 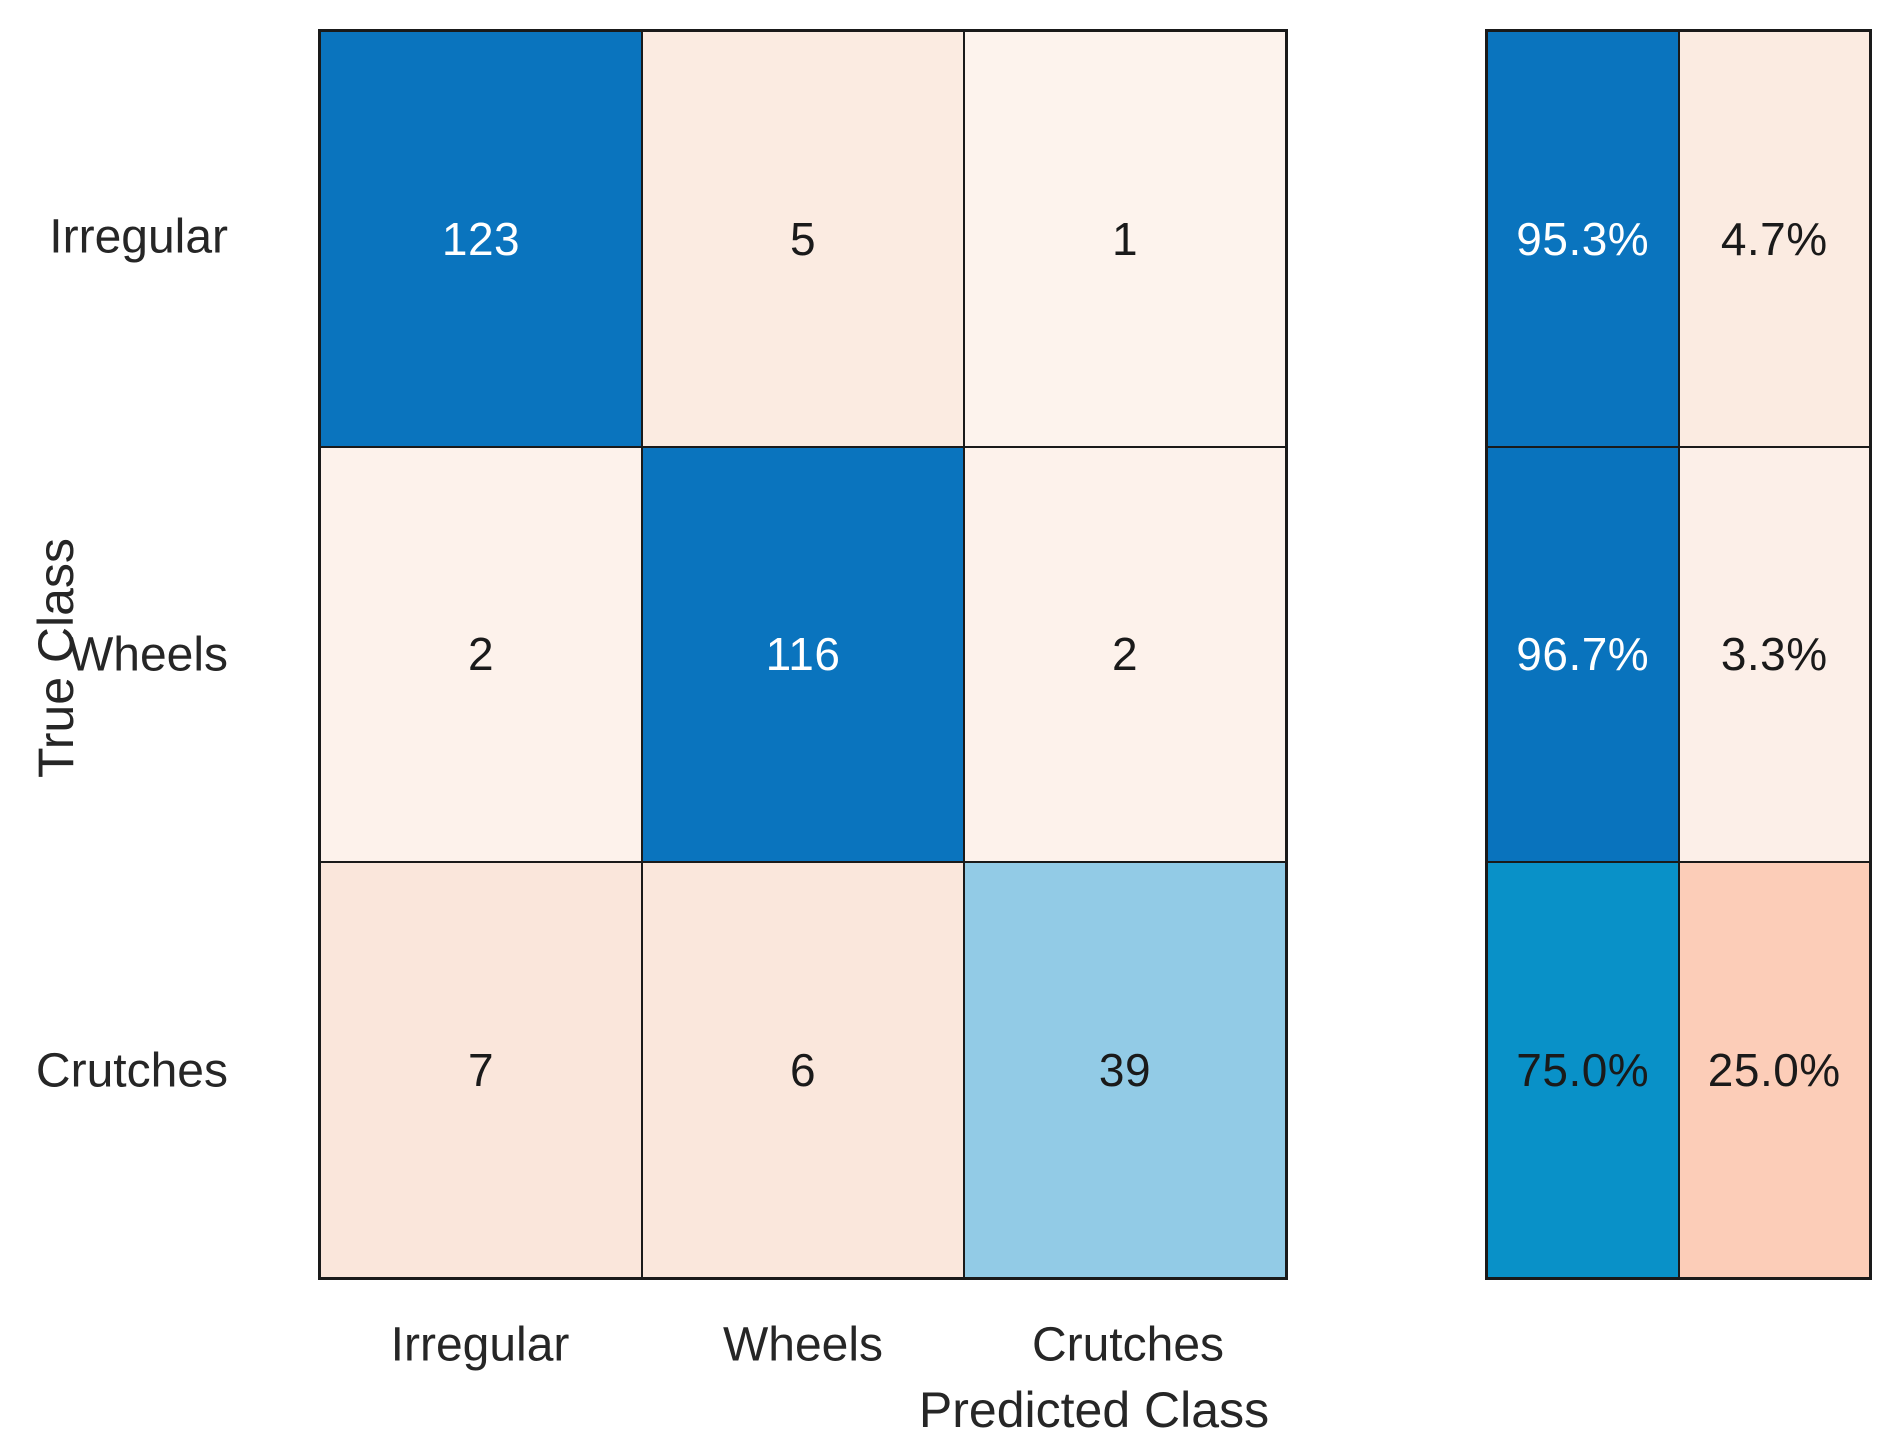 What do you see at coordinates (1774, 654) in the screenshot?
I see `summary-cell-wheels-incorrect: 3.3%` at bounding box center [1774, 654].